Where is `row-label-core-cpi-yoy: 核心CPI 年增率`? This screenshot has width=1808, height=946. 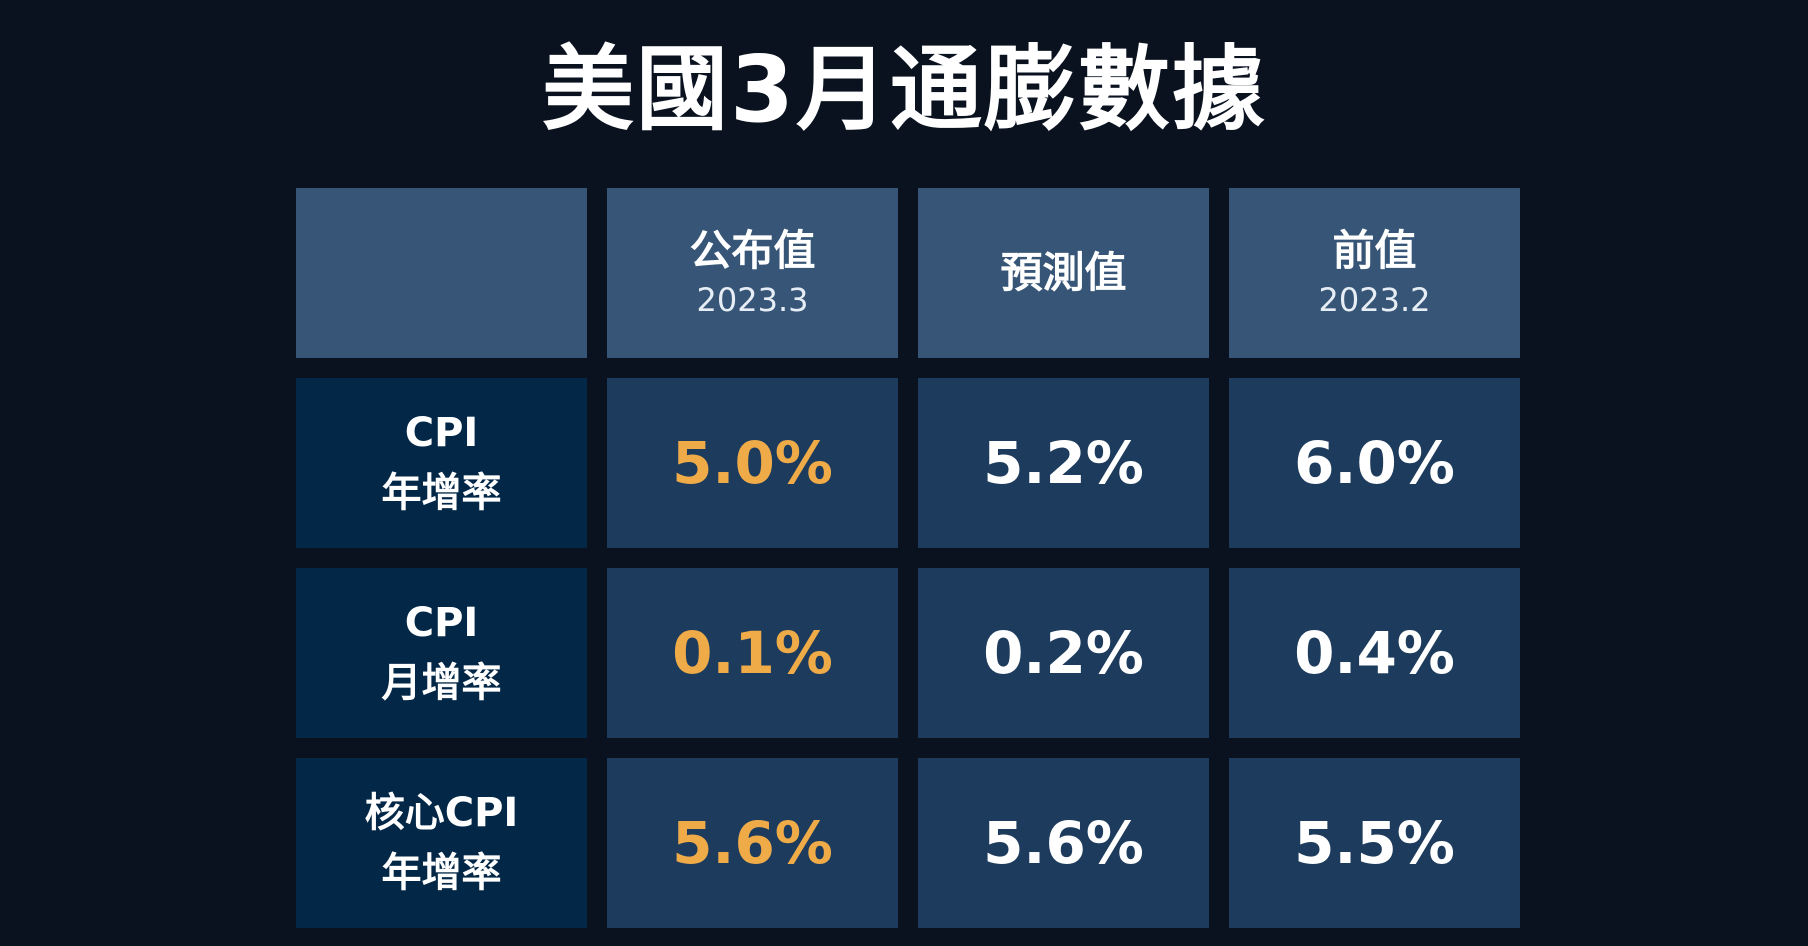 row-label-core-cpi-yoy: 核心CPI 年增率 is located at coordinates (441, 843).